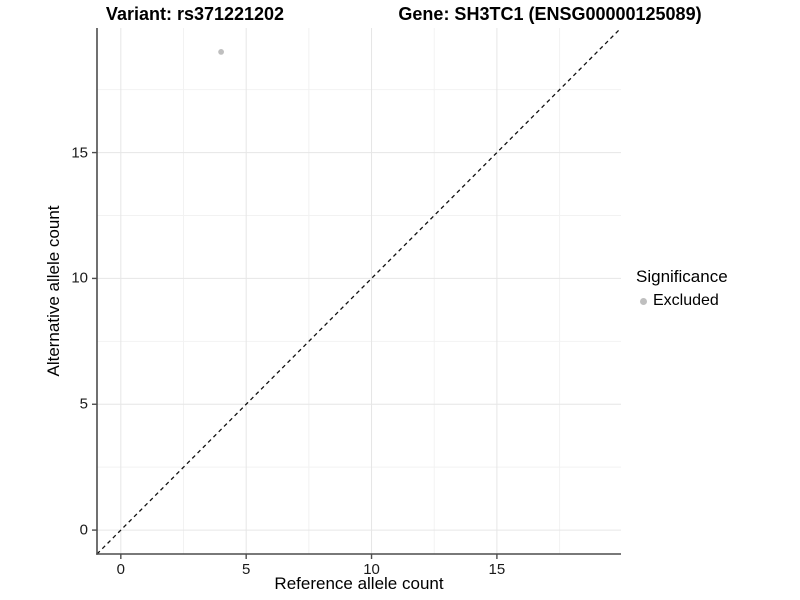 This screenshot has width=800, height=600. I want to click on y-tick-label: 15, so click(79, 153).